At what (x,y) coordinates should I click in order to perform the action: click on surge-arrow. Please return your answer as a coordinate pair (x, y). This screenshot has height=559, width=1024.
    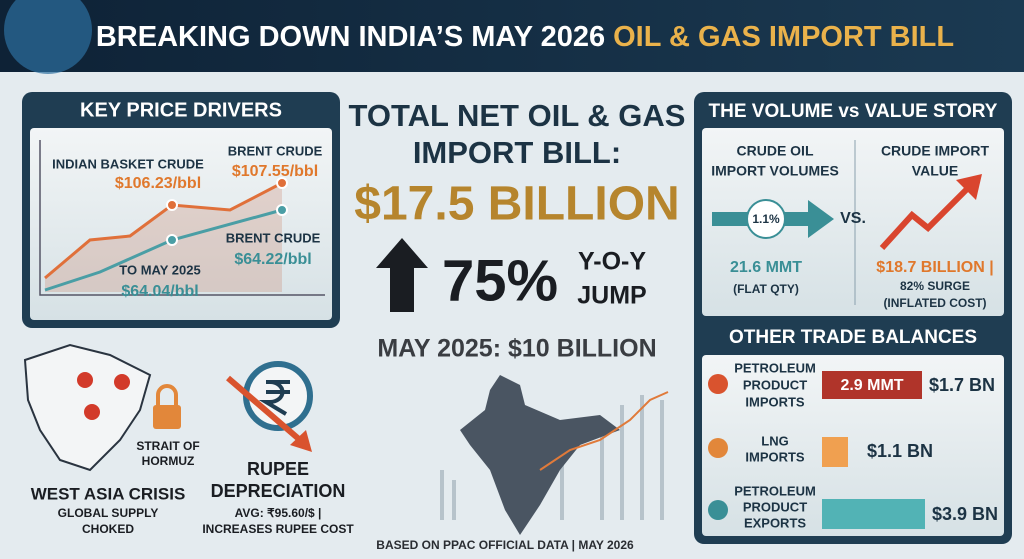
    Looking at the image, I should click on (925, 218).